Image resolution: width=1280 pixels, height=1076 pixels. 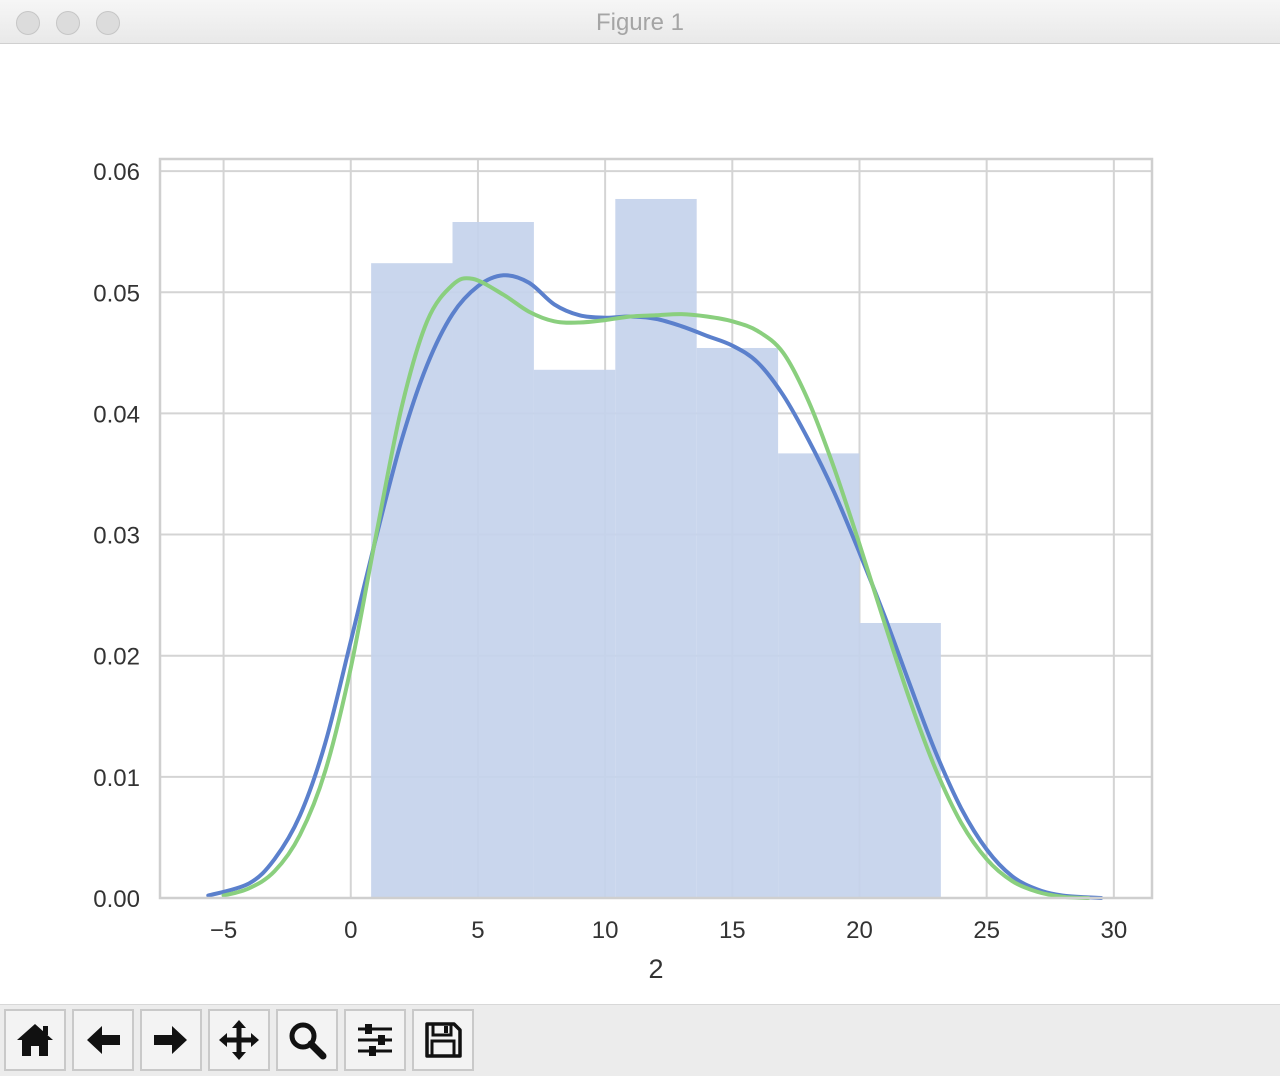 What do you see at coordinates (986, 930) in the screenshot?
I see `x-tick-label: 25` at bounding box center [986, 930].